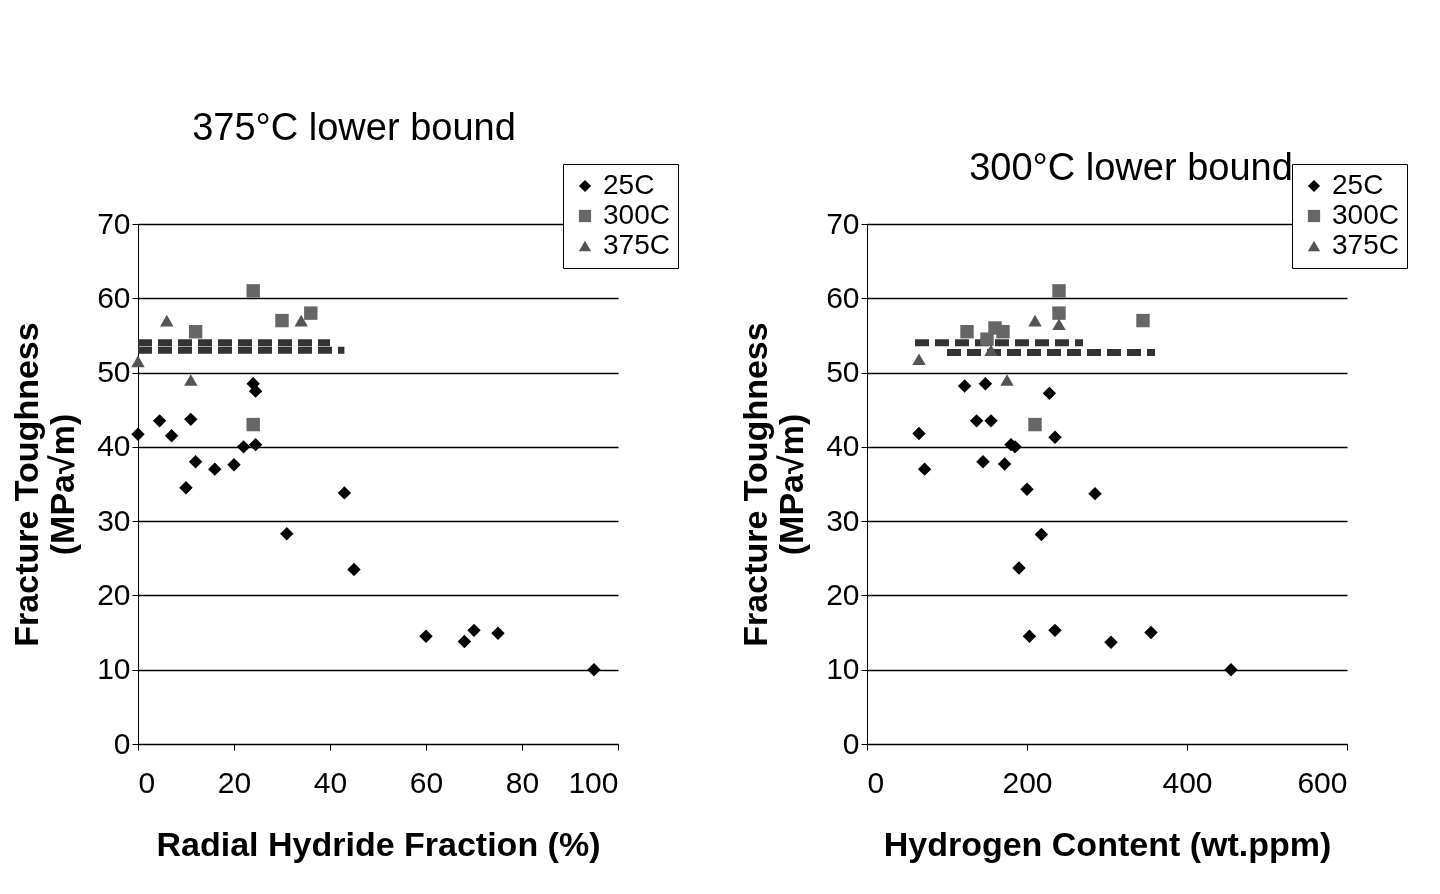  I want to click on x-tick-label: 40, so click(330, 782).